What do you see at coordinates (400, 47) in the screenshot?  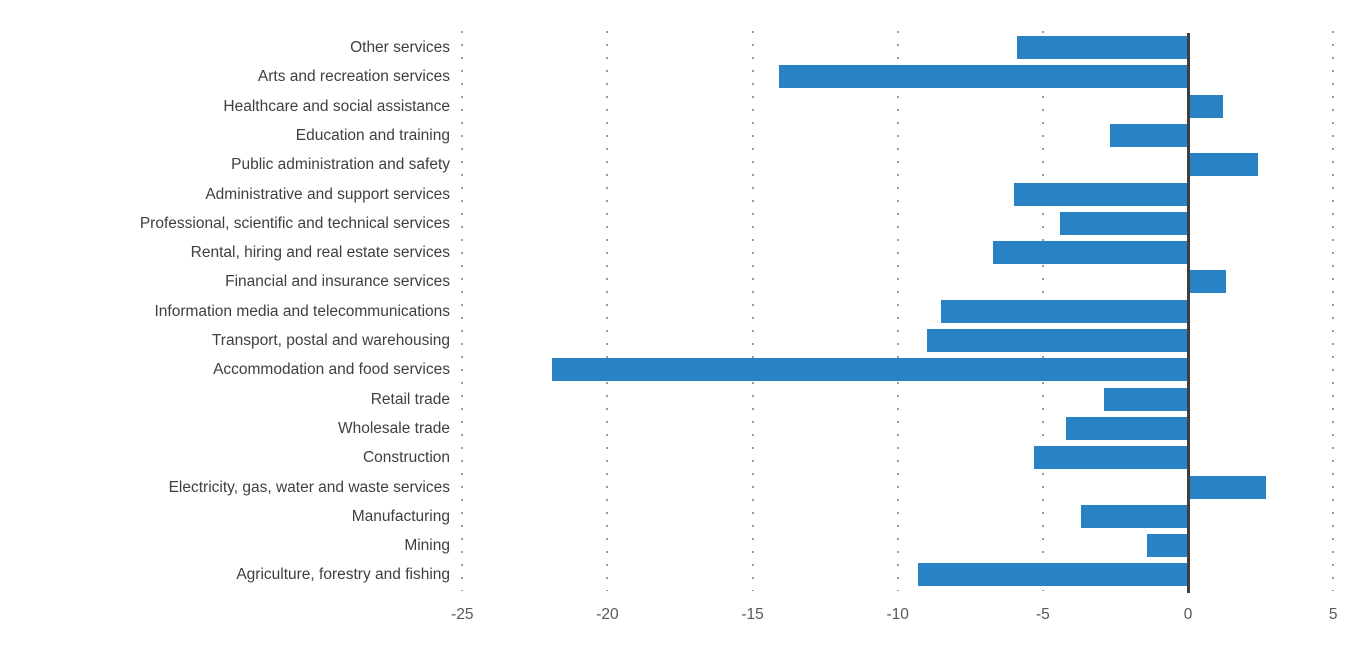 I see `category-label: Other services` at bounding box center [400, 47].